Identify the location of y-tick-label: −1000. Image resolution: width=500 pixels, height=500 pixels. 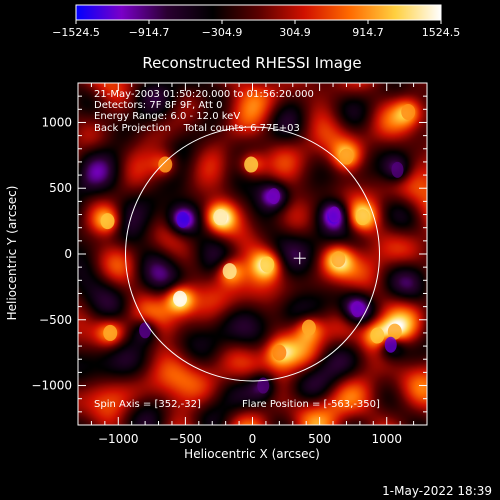
(51, 386).